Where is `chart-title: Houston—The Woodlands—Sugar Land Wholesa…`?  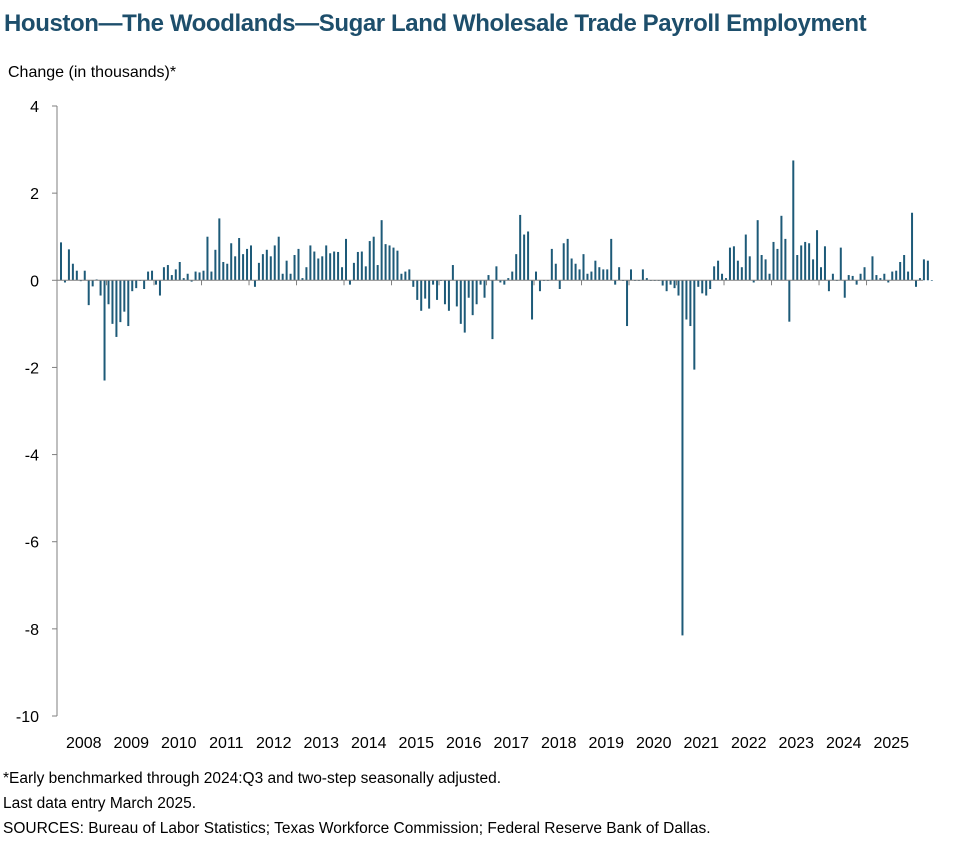 chart-title: Houston—The Woodlands—Sugar Land Wholesa… is located at coordinates (435, 23).